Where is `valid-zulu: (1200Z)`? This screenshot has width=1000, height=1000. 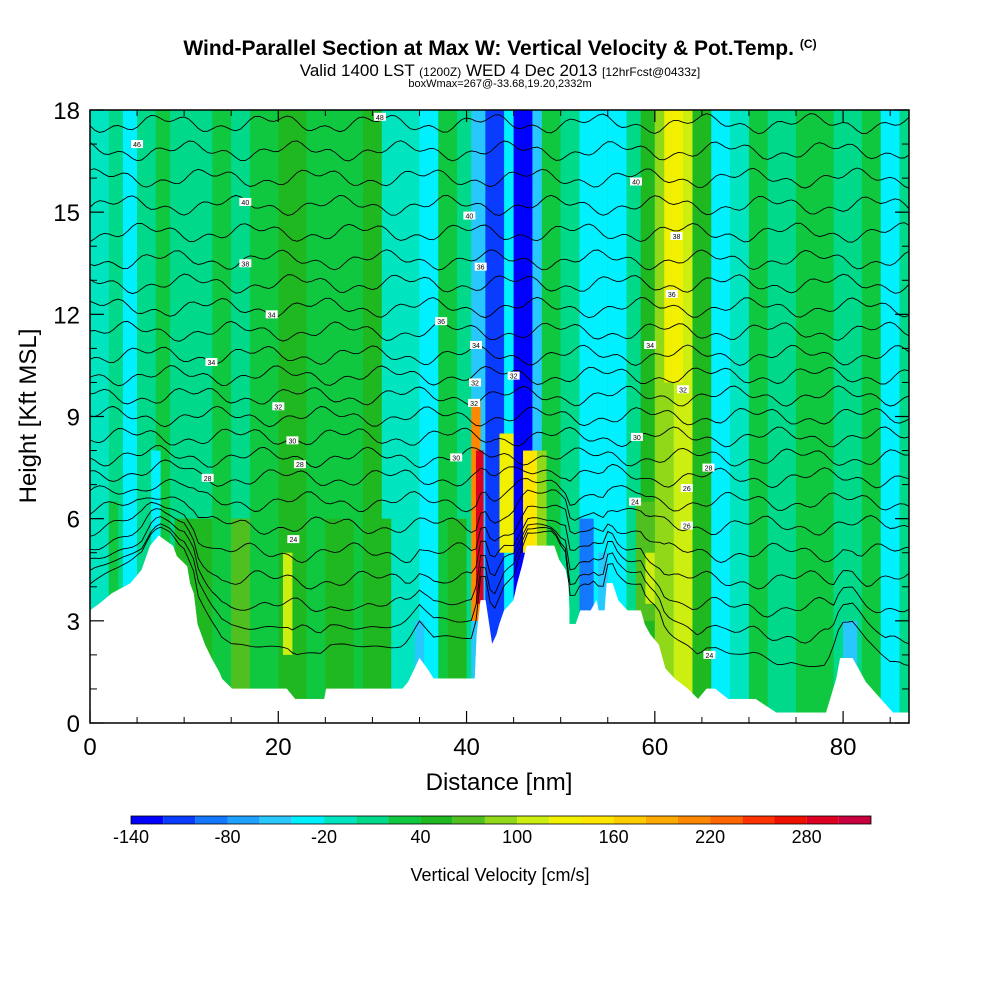
valid-zulu: (1200Z) is located at coordinates (440, 72).